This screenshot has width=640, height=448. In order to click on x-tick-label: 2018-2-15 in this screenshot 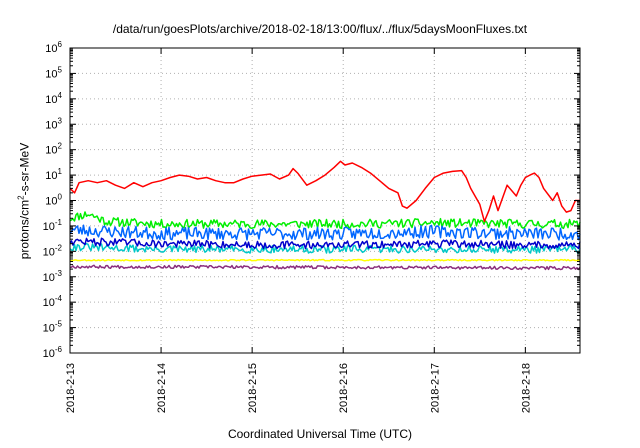, I will do `click(253, 388)`.